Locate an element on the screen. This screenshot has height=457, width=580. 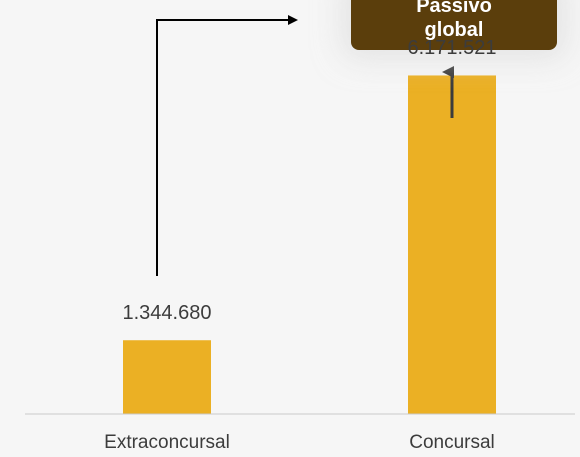
connector-arrow is located at coordinates (227, 145).